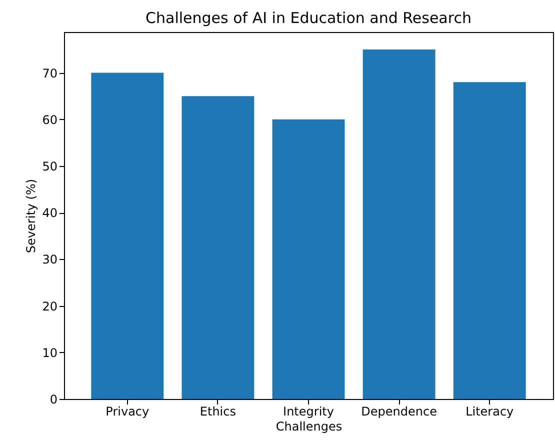 The height and width of the screenshot is (443, 555). Describe the element at coordinates (309, 18) in the screenshot. I see `chart-title: Challenges of AI in Education and Research` at that location.